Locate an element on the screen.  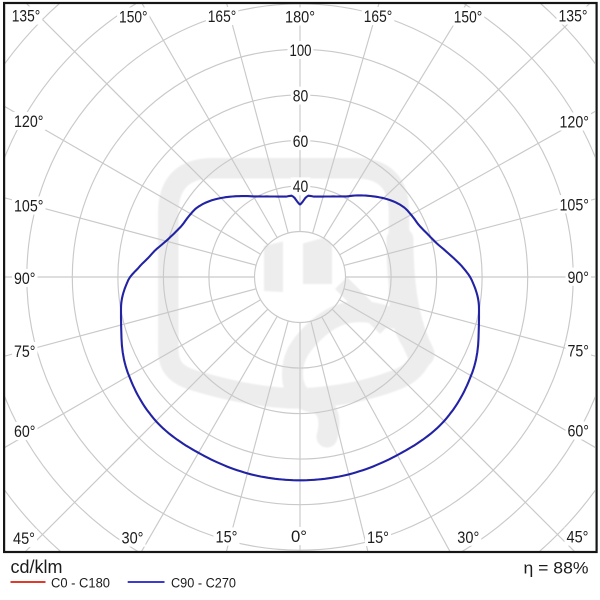
svg-text: 60 is located at coordinates (301, 142).